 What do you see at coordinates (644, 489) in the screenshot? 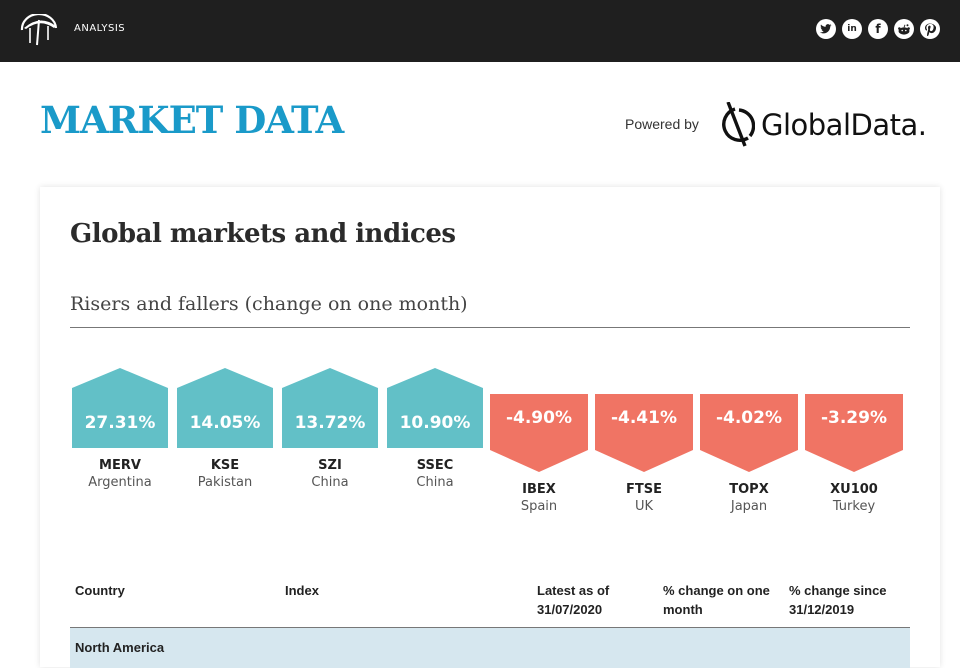
I see `index-code: FTSE` at bounding box center [644, 489].